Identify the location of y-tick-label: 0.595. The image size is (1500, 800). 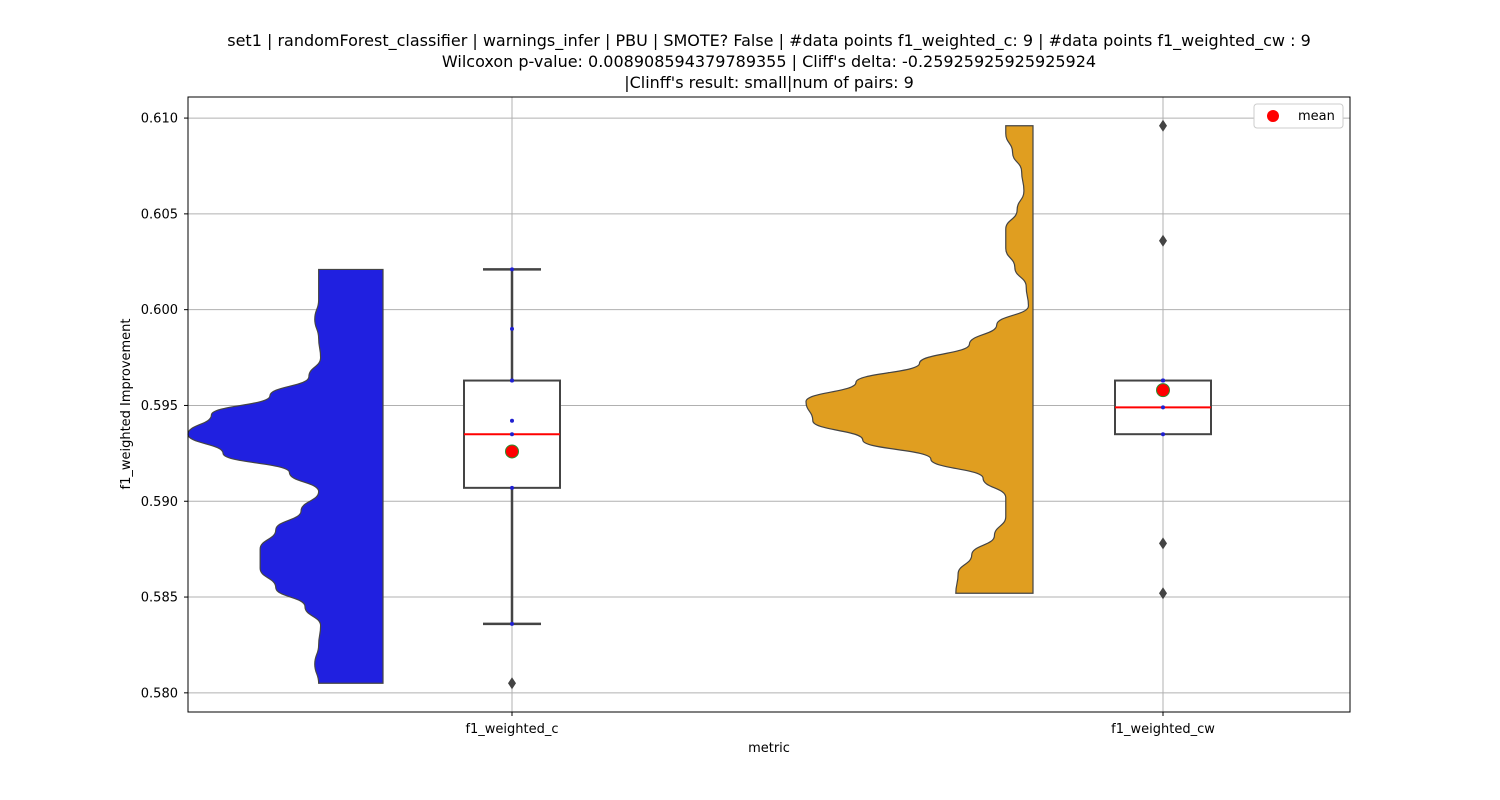
(159, 406).